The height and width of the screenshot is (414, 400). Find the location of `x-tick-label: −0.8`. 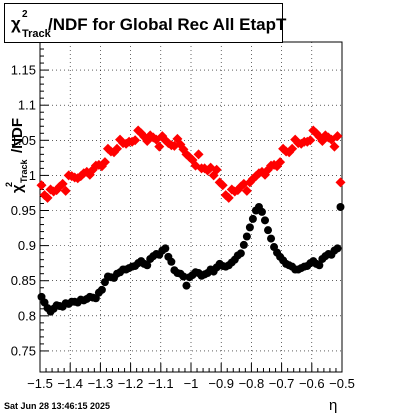

x-tick-label: −0.8 is located at coordinates (252, 383).